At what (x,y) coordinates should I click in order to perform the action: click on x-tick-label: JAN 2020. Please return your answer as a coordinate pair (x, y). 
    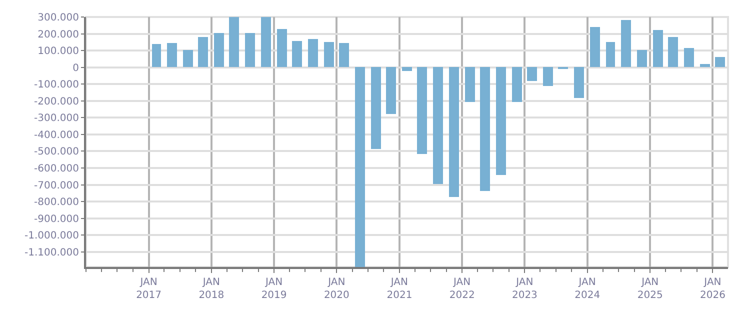
    Looking at the image, I should click on (337, 289).